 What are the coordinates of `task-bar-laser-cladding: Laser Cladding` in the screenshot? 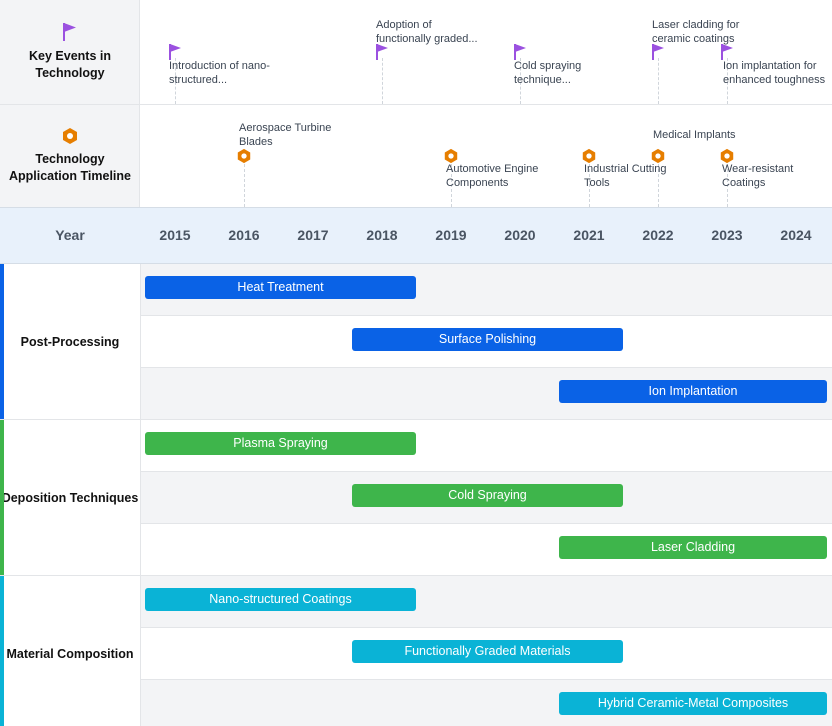 It's located at (693, 547).